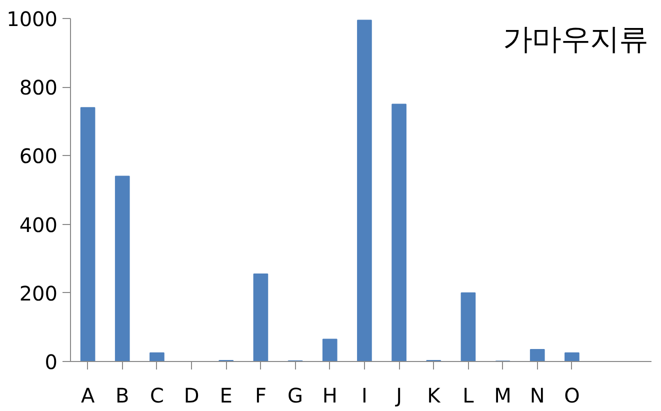 The height and width of the screenshot is (411, 661). I want to click on x-tick-label: O, so click(572, 396).